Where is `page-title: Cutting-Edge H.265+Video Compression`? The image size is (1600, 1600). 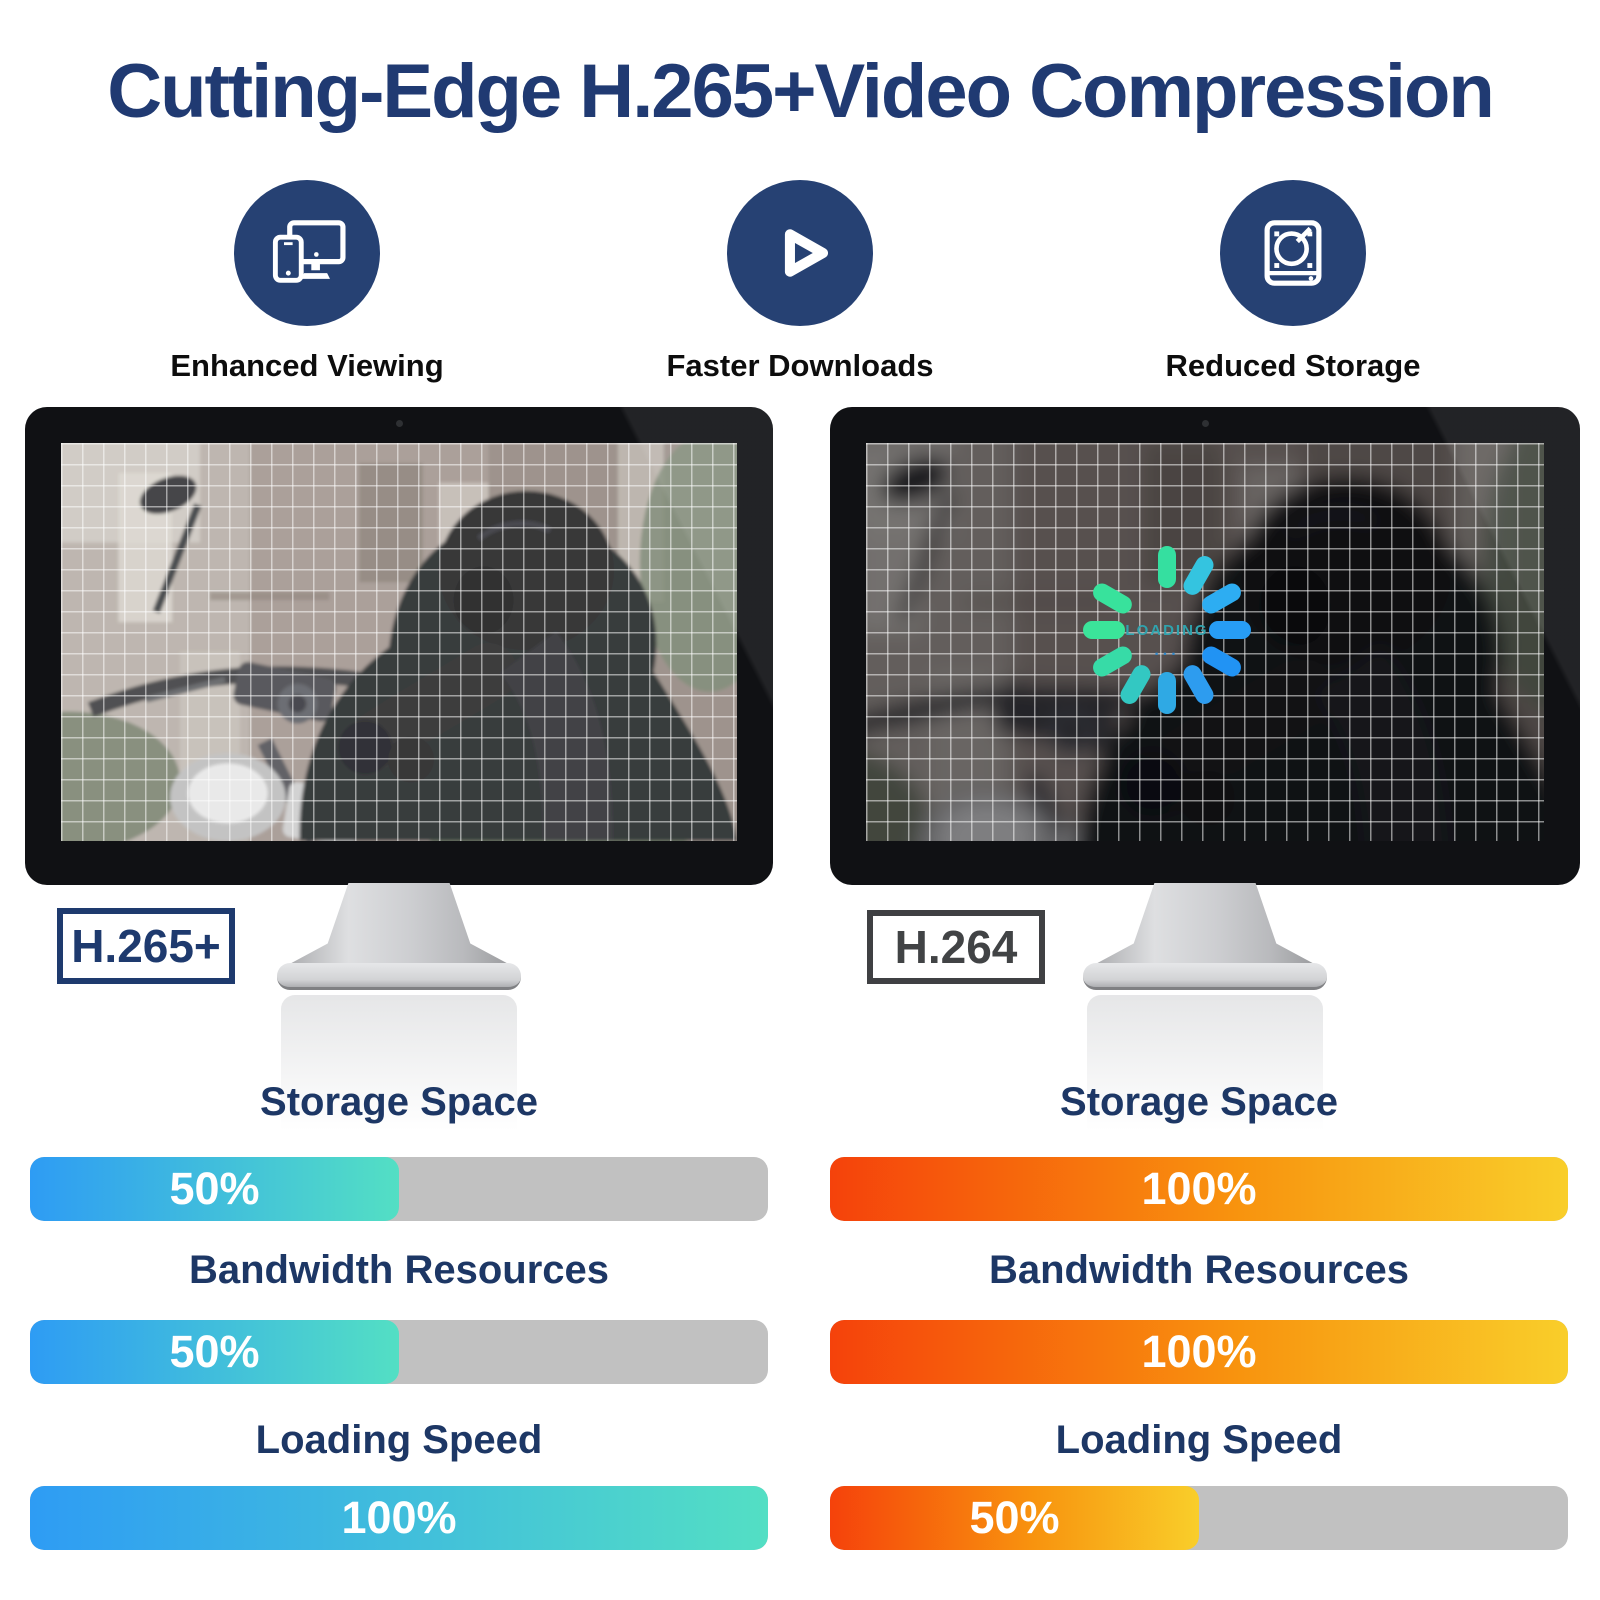 page-title: Cutting-Edge H.265+Video Compression is located at coordinates (801, 91).